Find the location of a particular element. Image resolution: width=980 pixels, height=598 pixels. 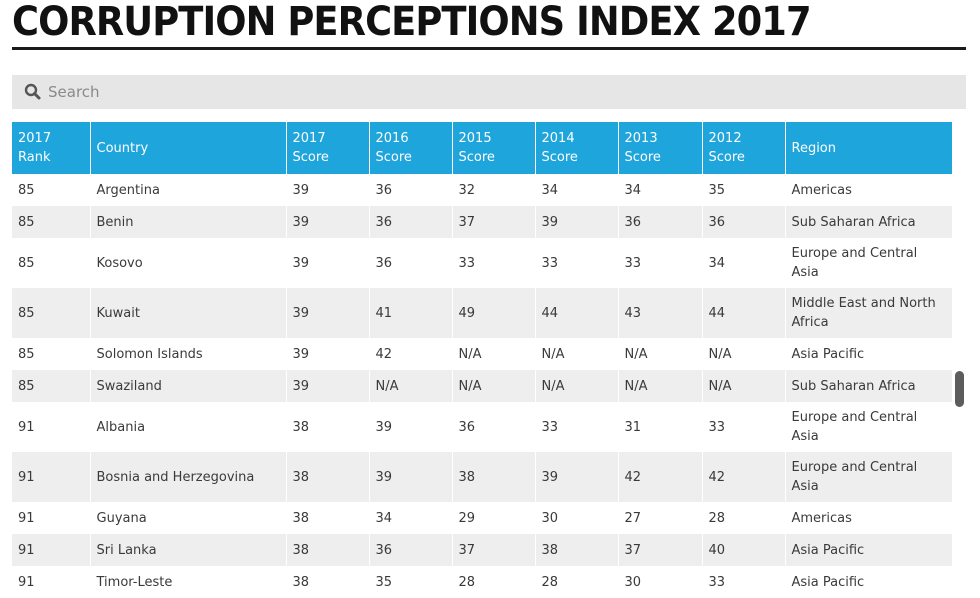

header-label-line: 2017 is located at coordinates (35, 138).